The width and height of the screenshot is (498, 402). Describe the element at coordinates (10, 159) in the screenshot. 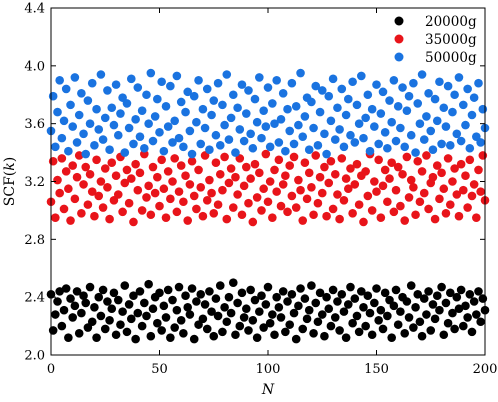

I see `y-axis-title-paren-close: )` at that location.